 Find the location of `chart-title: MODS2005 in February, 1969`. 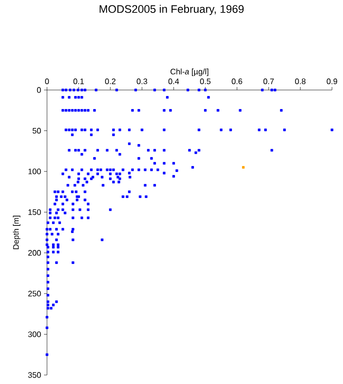

chart-title: MODS2005 in February, 1969 is located at coordinates (172, 10).